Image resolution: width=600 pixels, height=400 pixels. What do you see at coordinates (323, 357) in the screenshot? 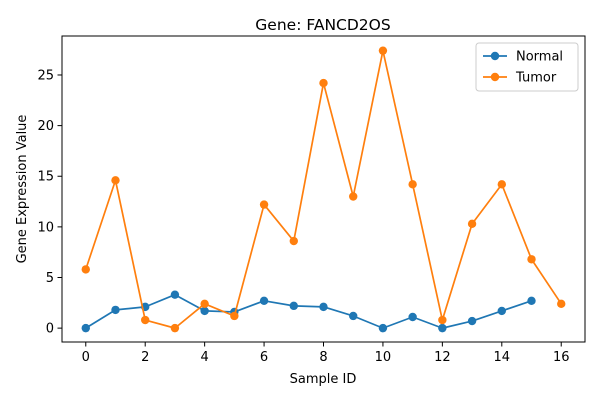
I see `x-tick-label: 8` at bounding box center [323, 357].